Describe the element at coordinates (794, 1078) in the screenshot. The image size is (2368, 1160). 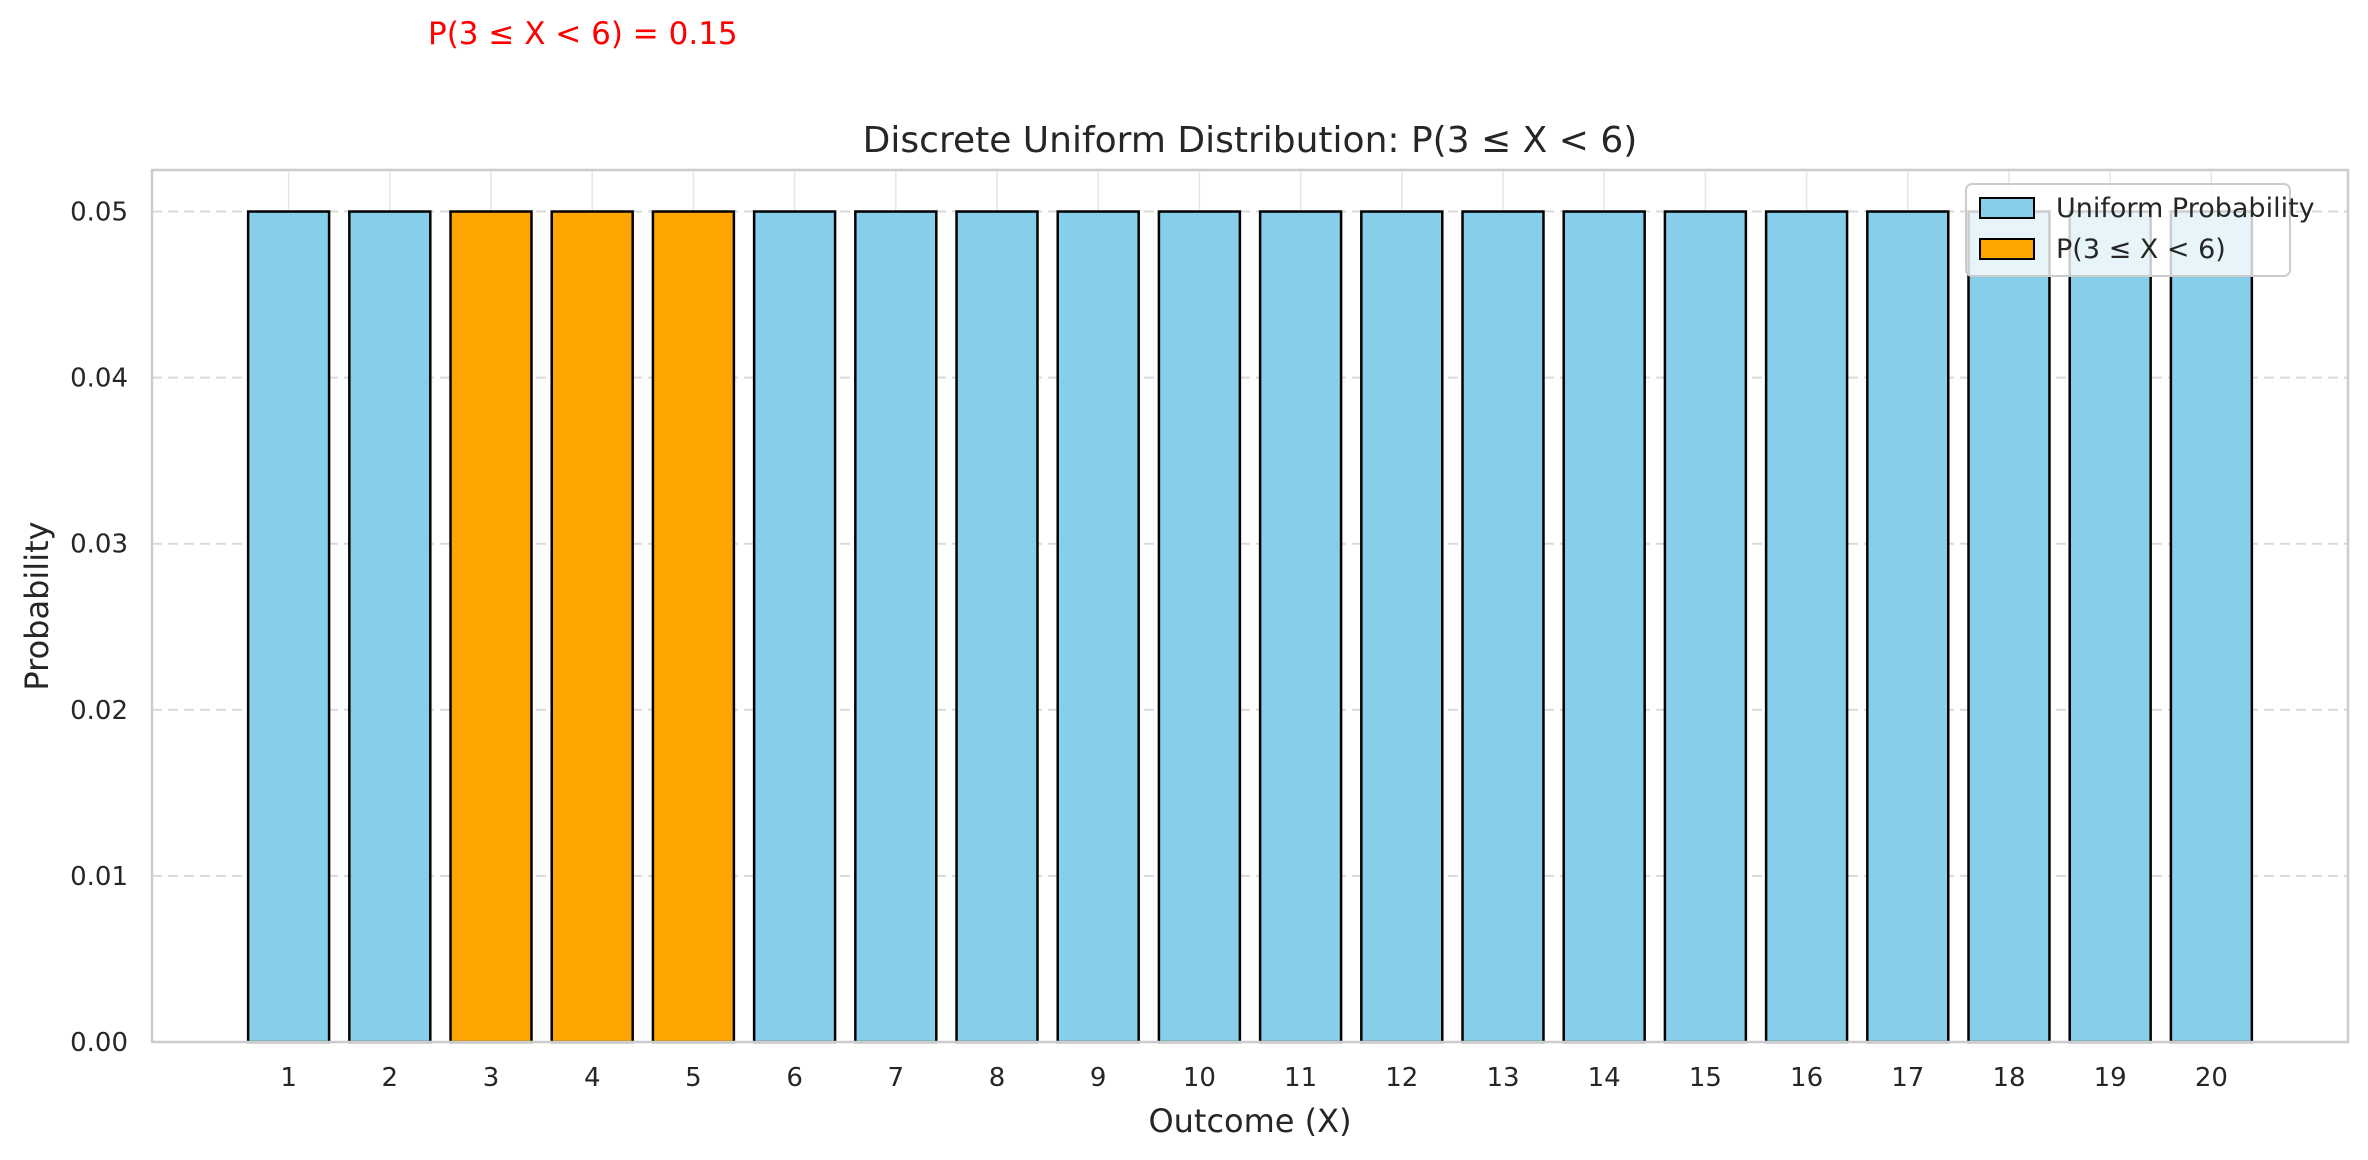
I see `x-tick-label: 6` at that location.